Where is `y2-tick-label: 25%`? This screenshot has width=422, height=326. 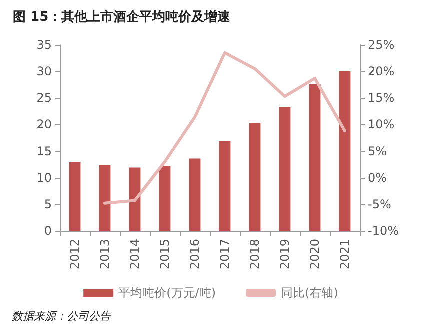
y2-tick-label: 25% is located at coordinates (381, 45).